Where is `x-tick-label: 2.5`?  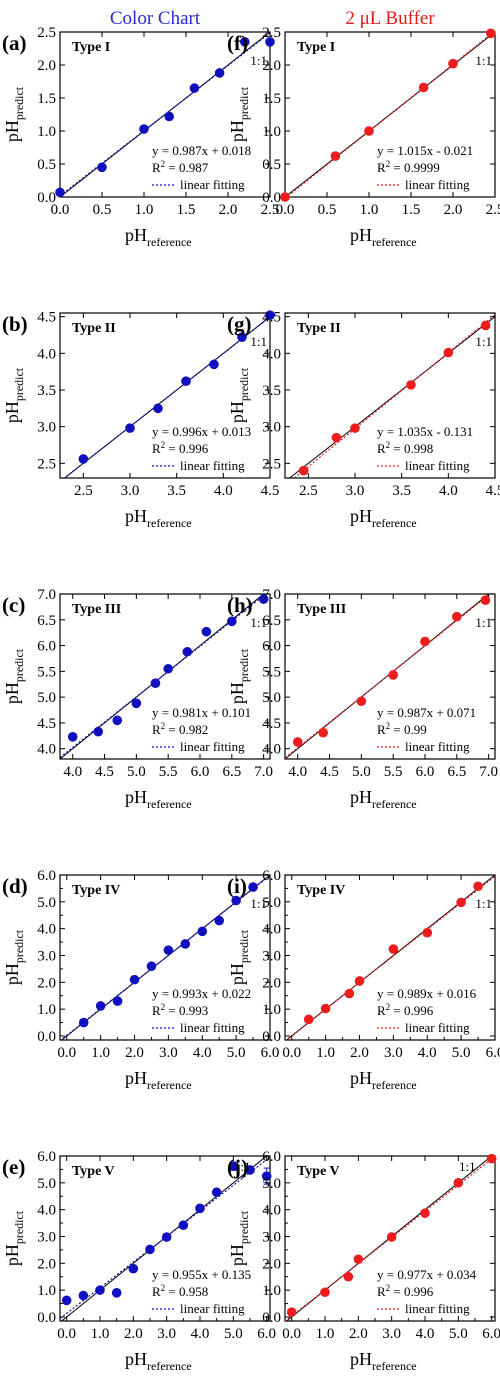 x-tick-label: 2.5 is located at coordinates (493, 210).